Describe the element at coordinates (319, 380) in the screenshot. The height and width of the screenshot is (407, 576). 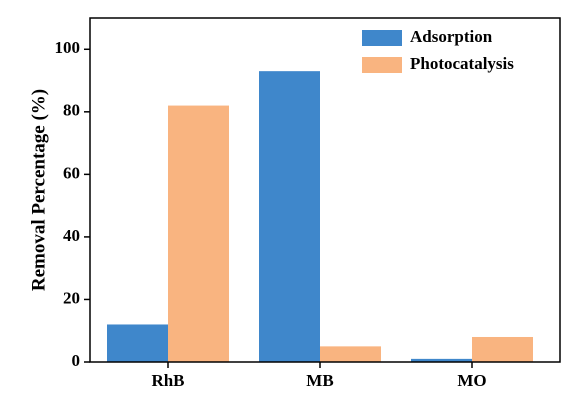
I see `x-tick-label: MB` at that location.